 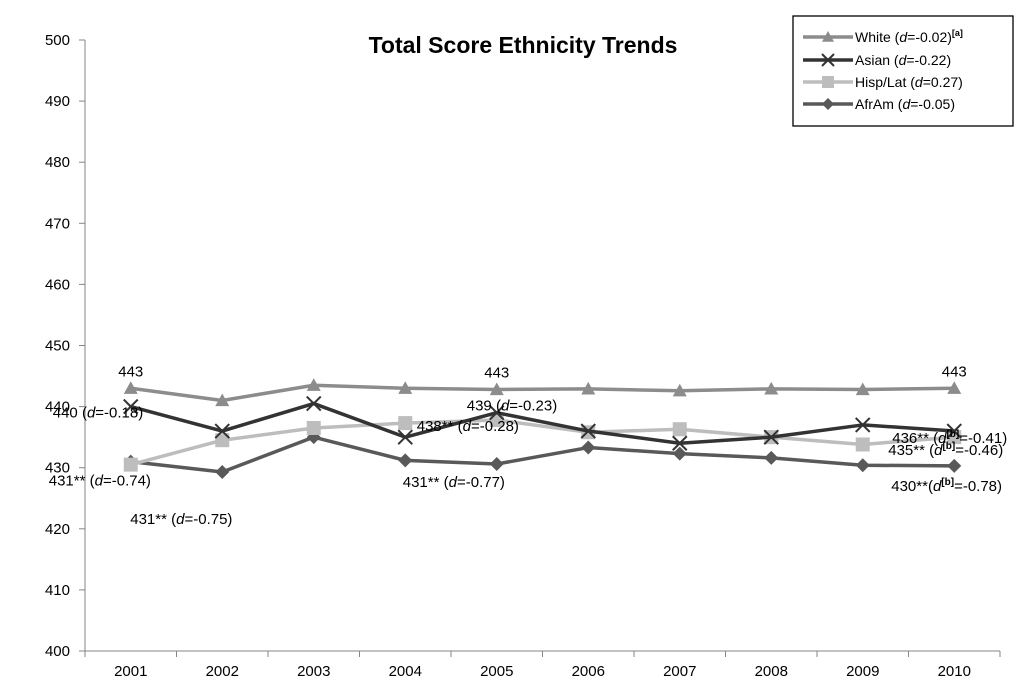 I want to click on y-tick-label: 460, so click(x=57, y=284).